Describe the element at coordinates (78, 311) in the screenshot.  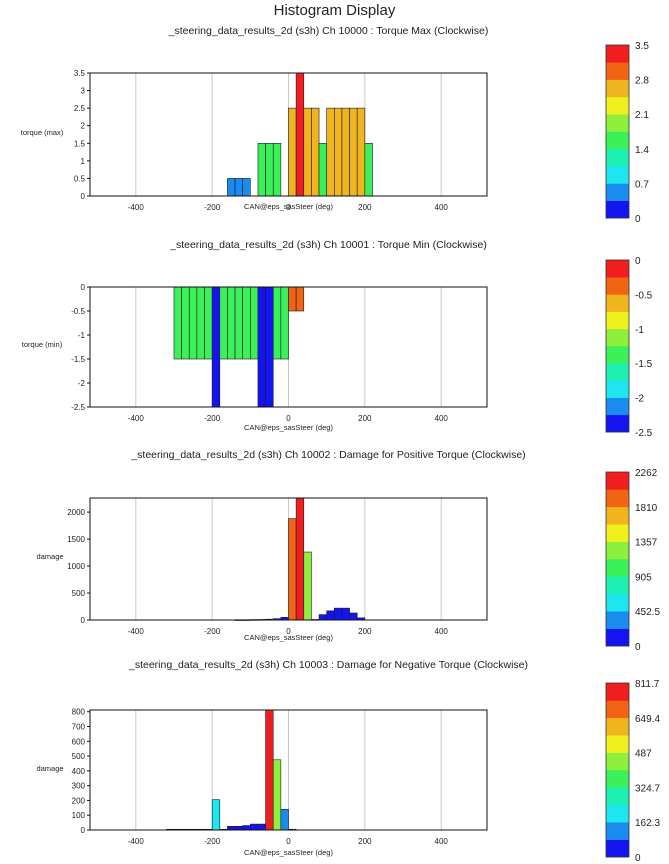
I see `y-tick-label: -0.5` at that location.